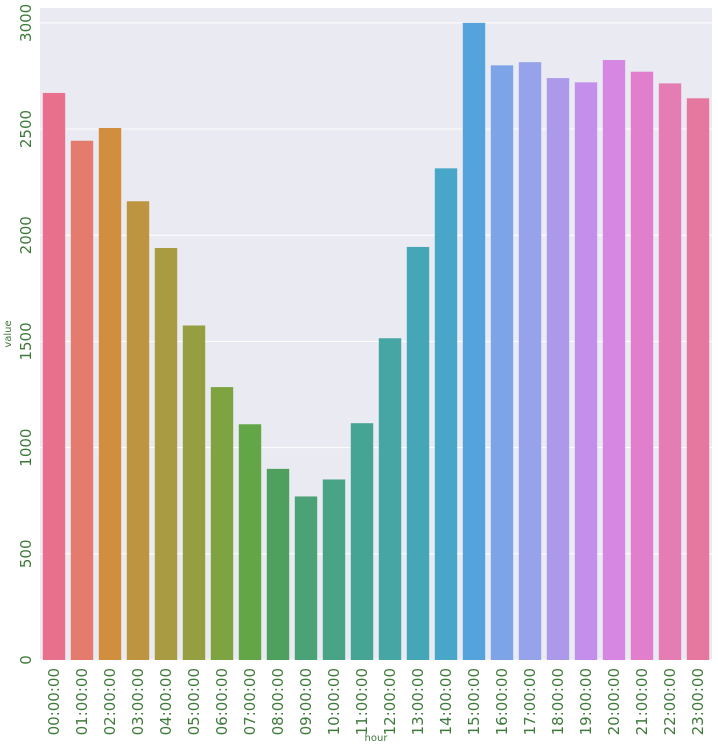 The height and width of the screenshot is (749, 718). I want to click on y-tick-label: 500, so click(26, 553).